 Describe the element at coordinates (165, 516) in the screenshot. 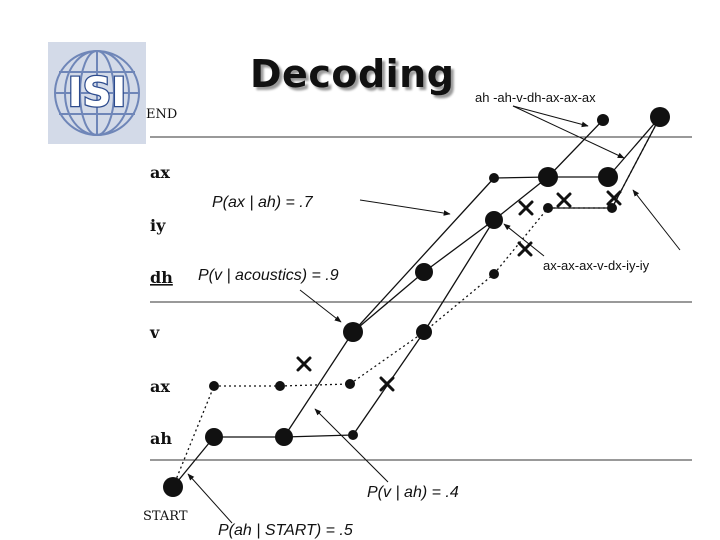

I see `start-label: START` at that location.